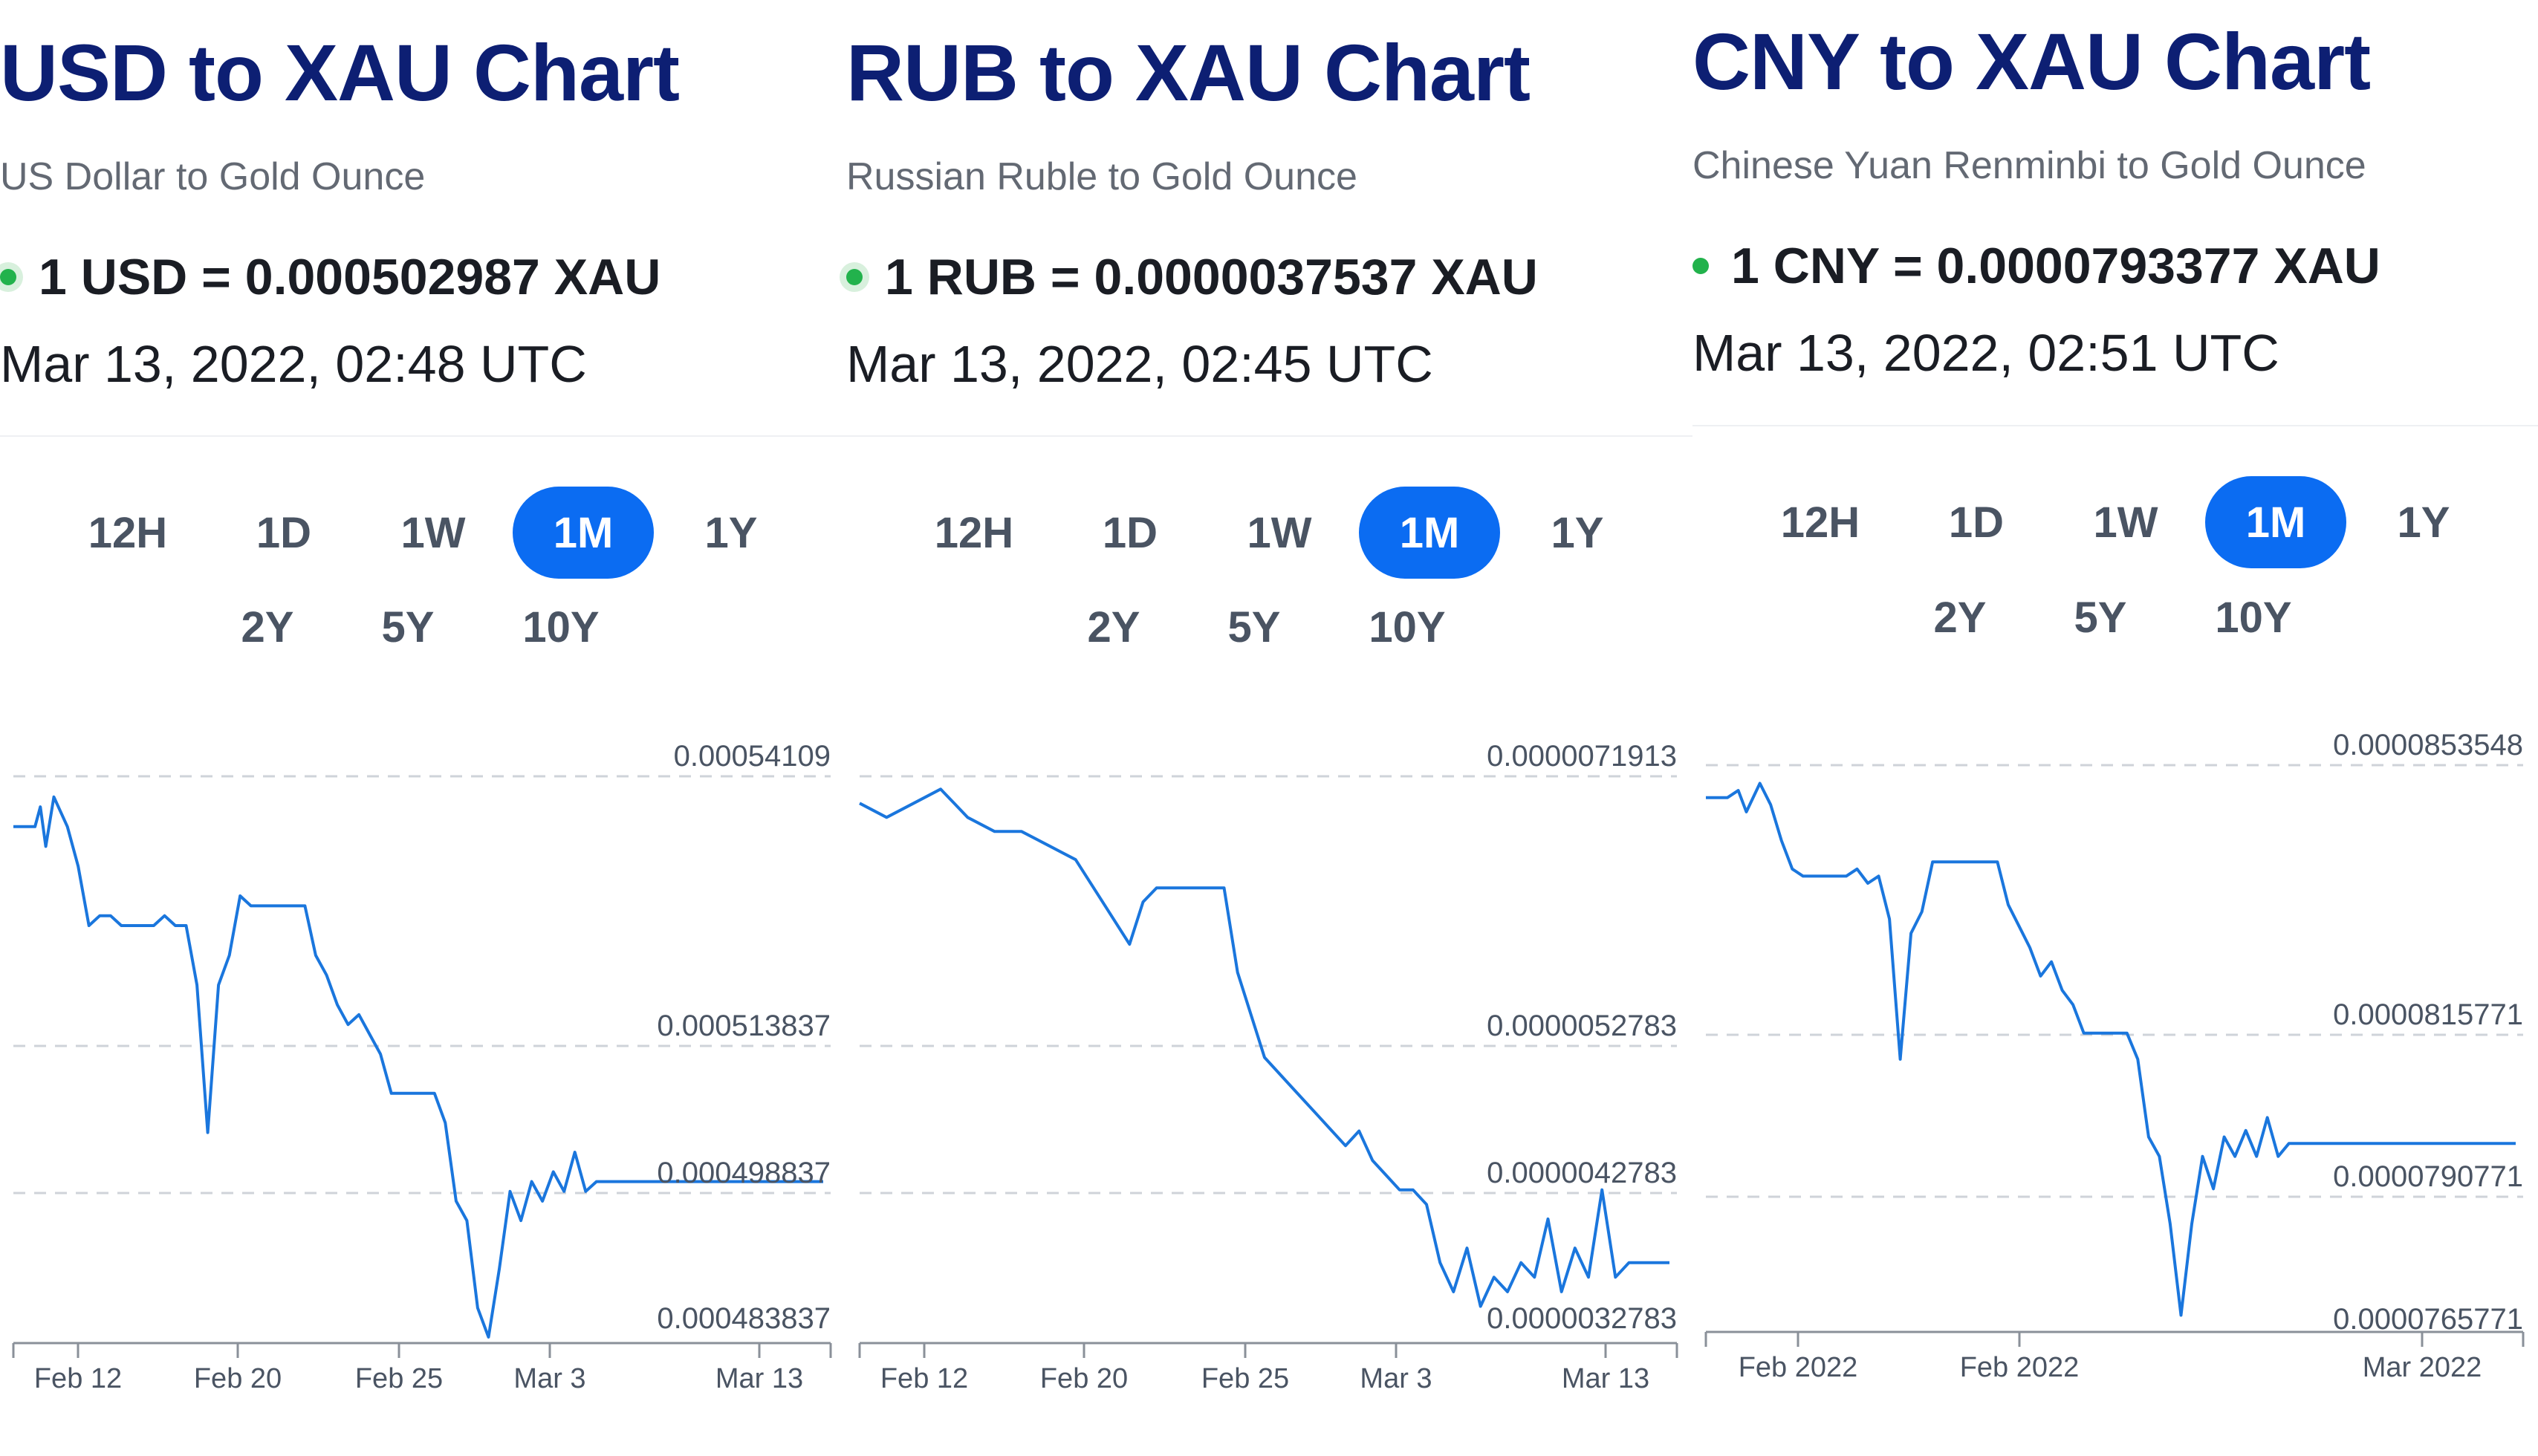  What do you see at coordinates (2428, 1320) in the screenshot?
I see `y-tick-label: 0.0000765771` at bounding box center [2428, 1320].